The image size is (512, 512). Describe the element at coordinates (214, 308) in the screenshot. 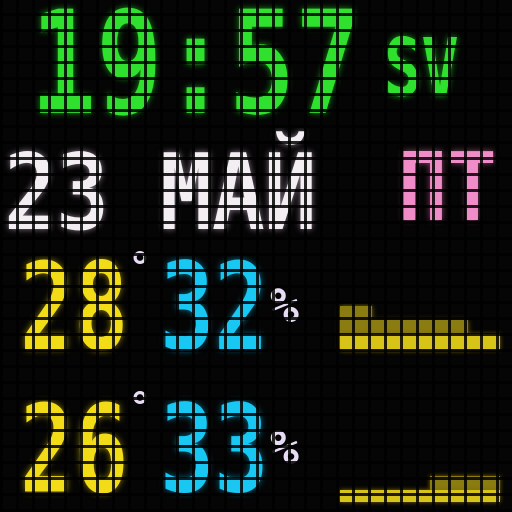

I see `humidity: 32` at that location.